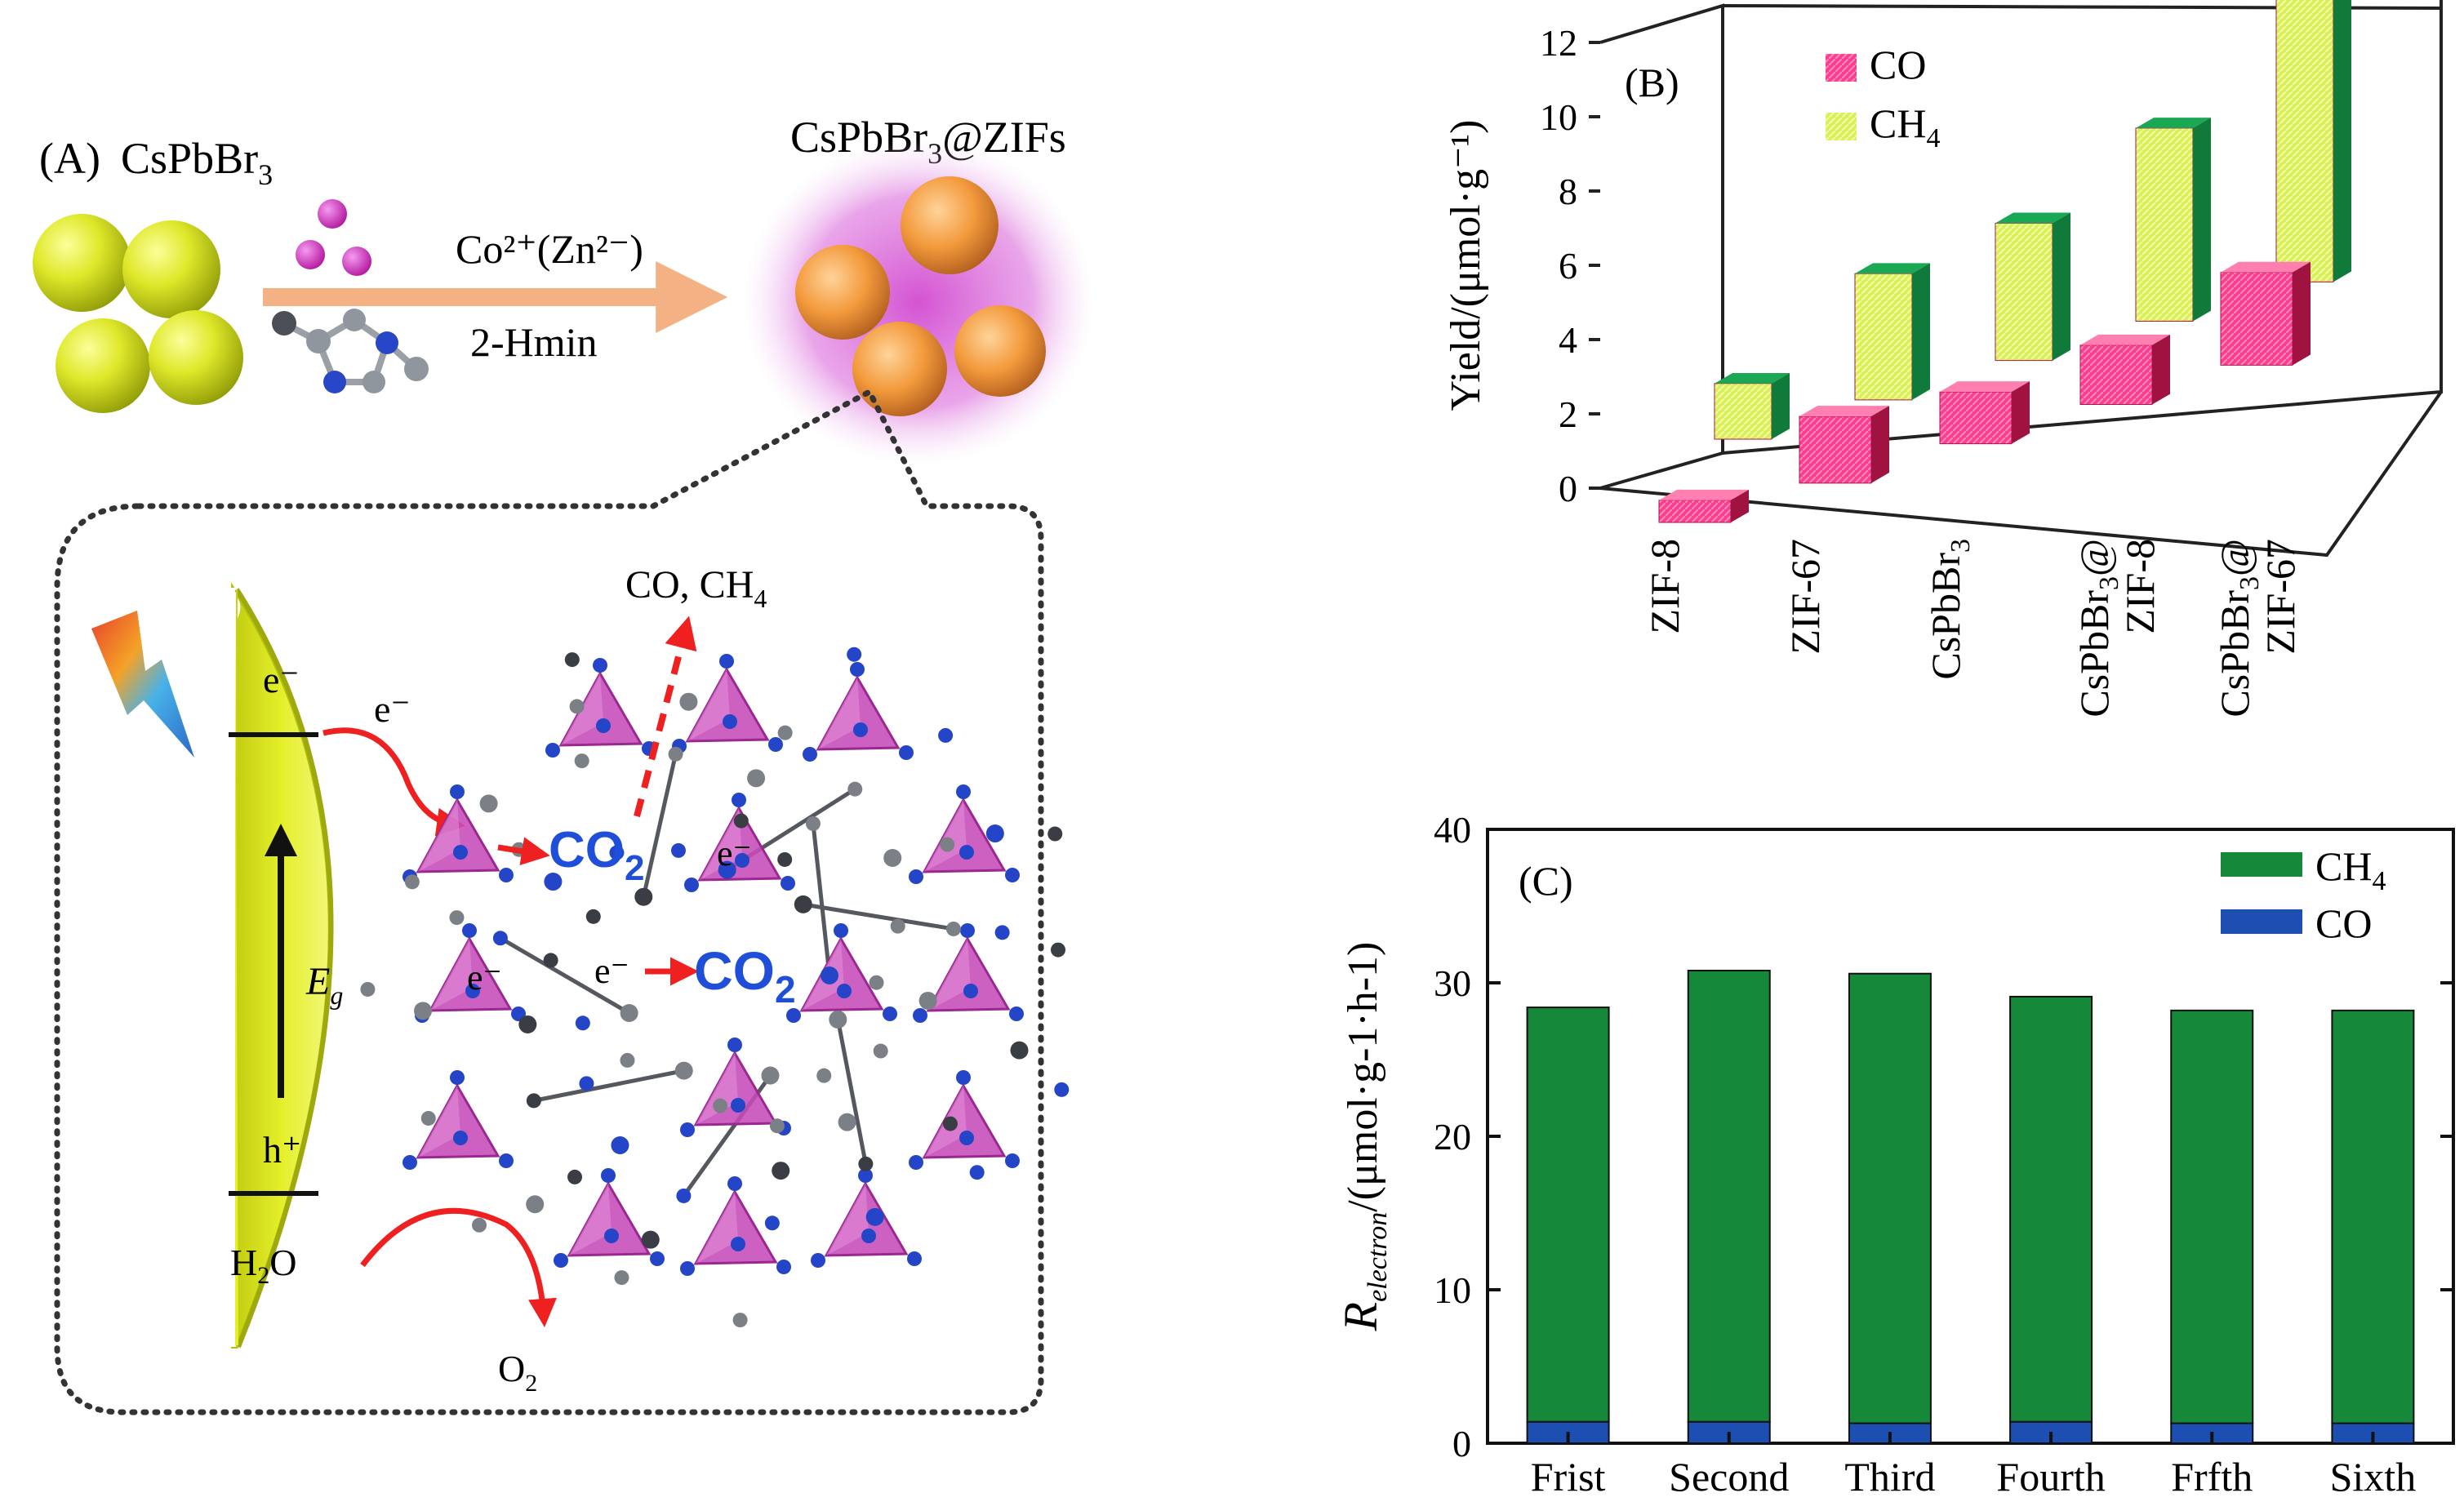  Describe the element at coordinates (720, 976) in the screenshot. I see `co2-molecule-lower: CO2` at that location.